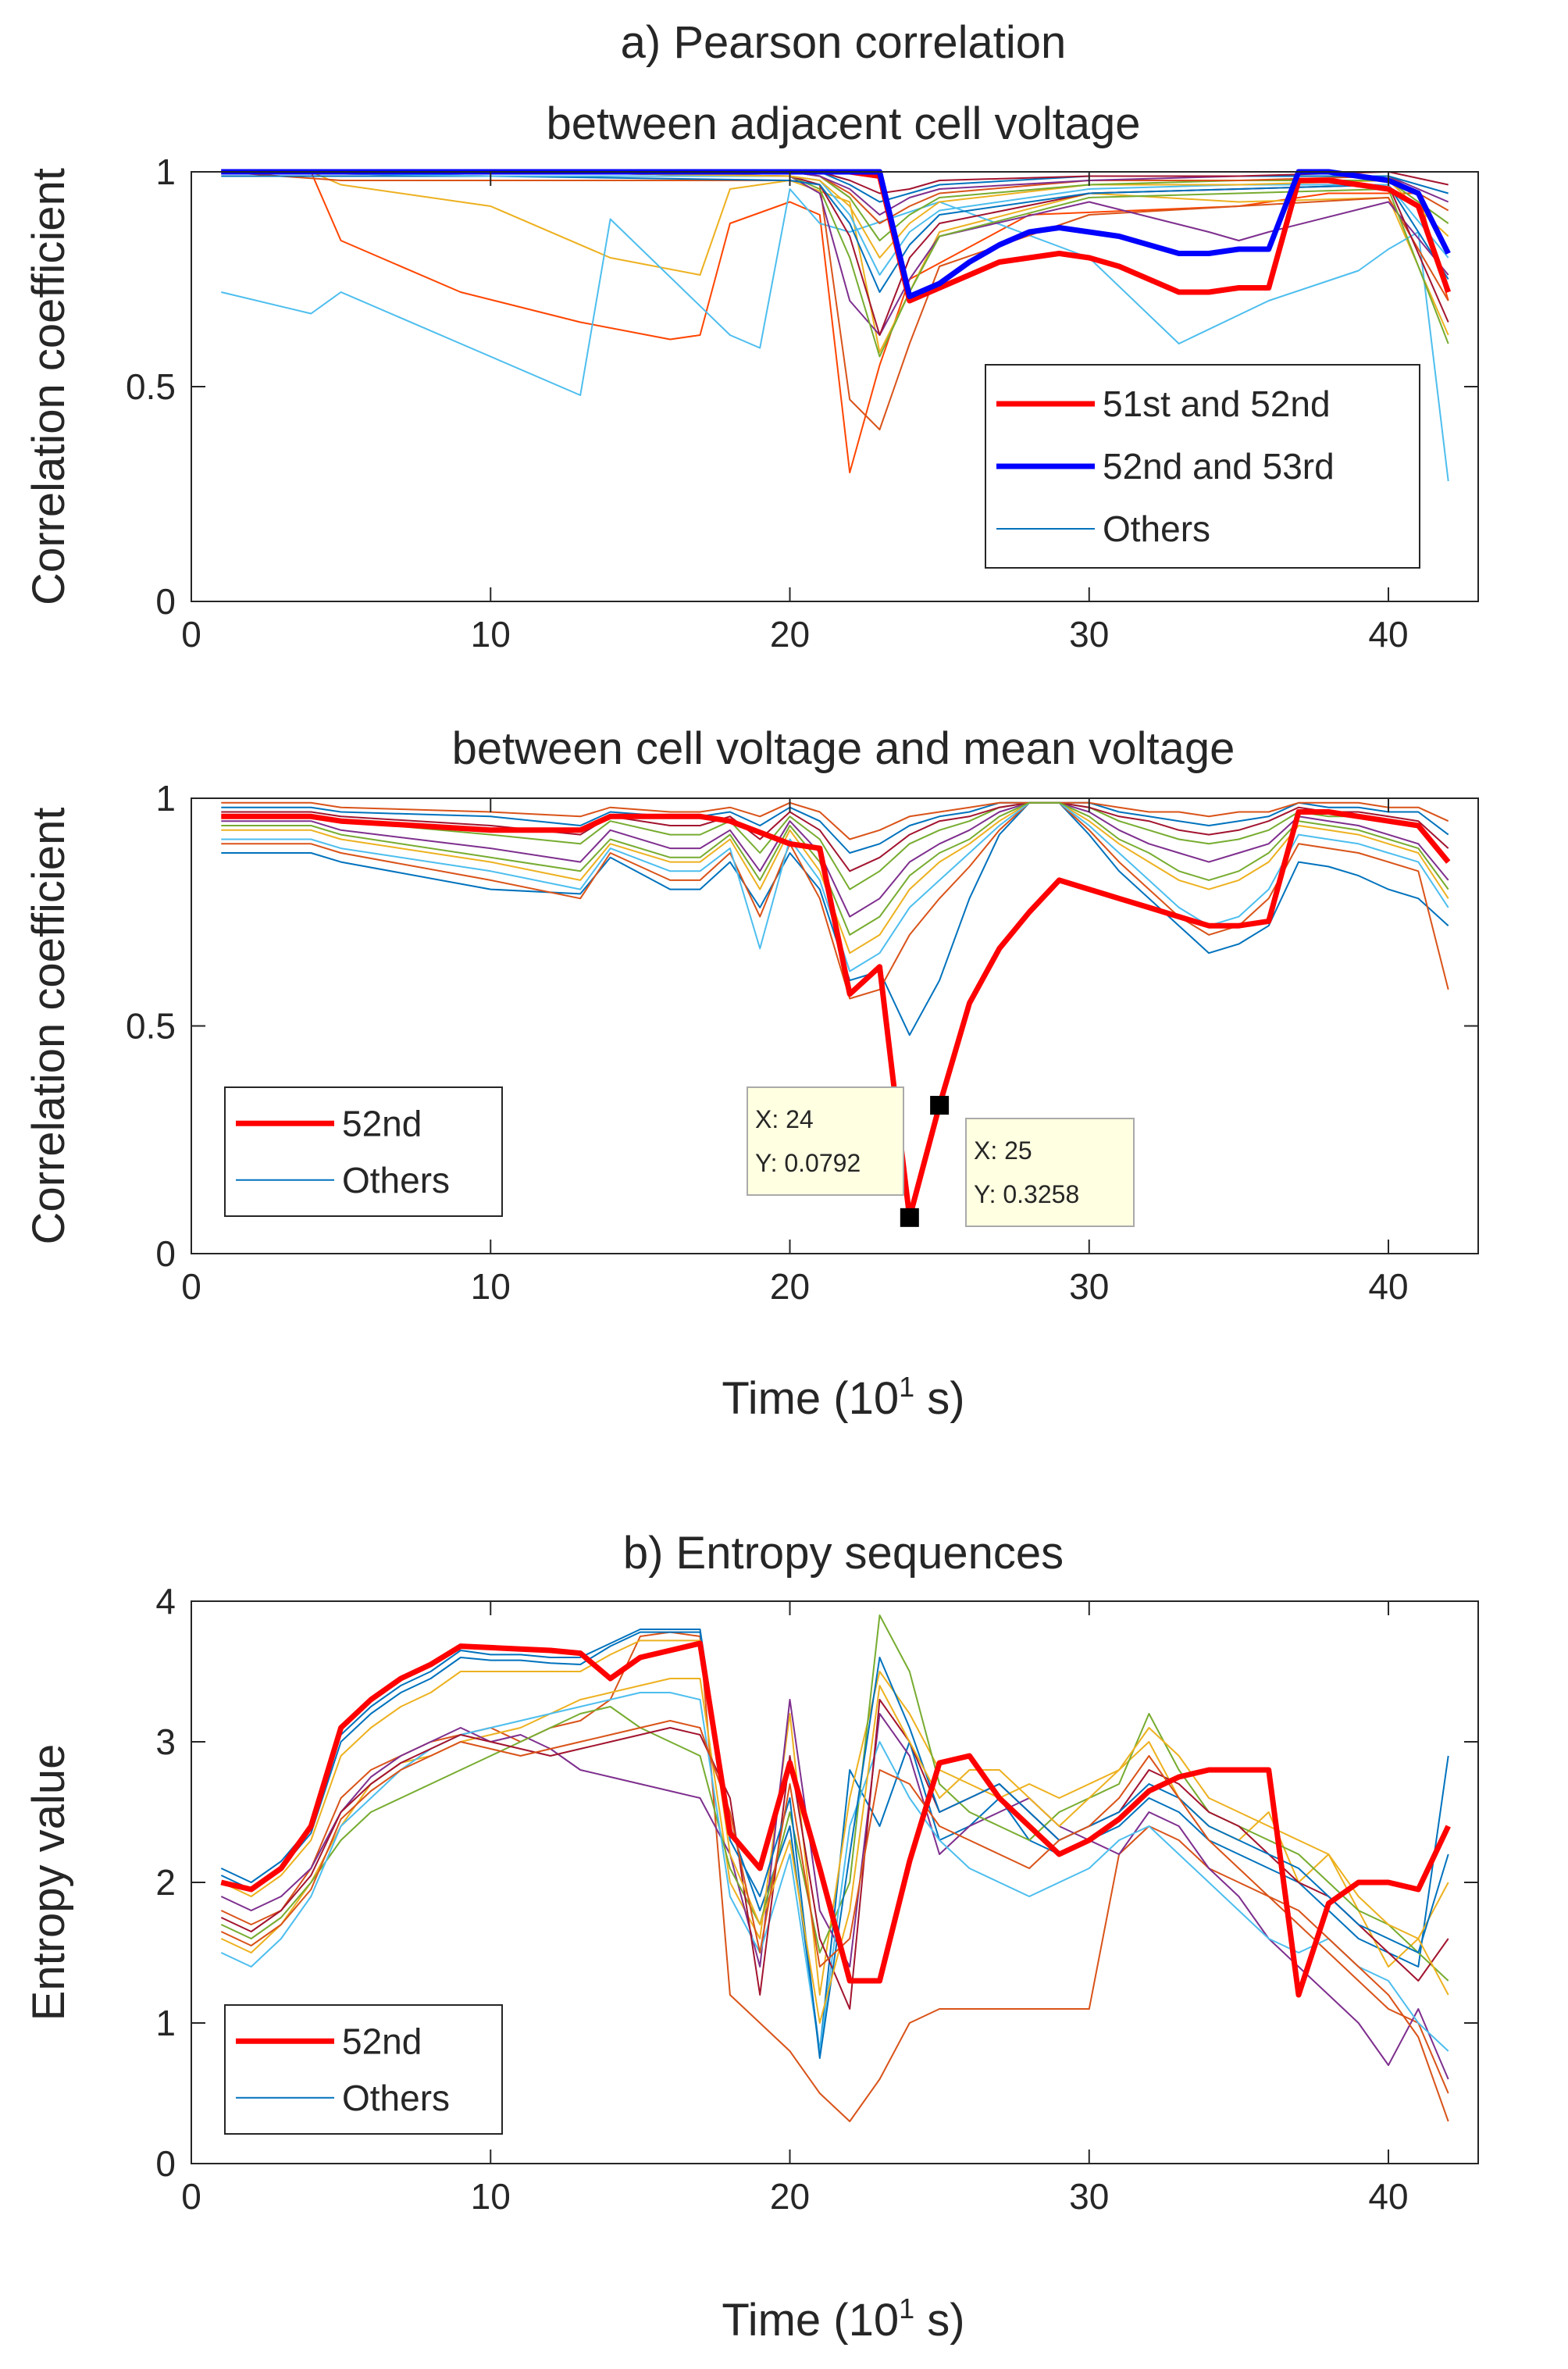 This screenshot has height=2369, width=1568. What do you see at coordinates (1217, 404) in the screenshot?
I see `legend-label: 51st and 52nd` at bounding box center [1217, 404].